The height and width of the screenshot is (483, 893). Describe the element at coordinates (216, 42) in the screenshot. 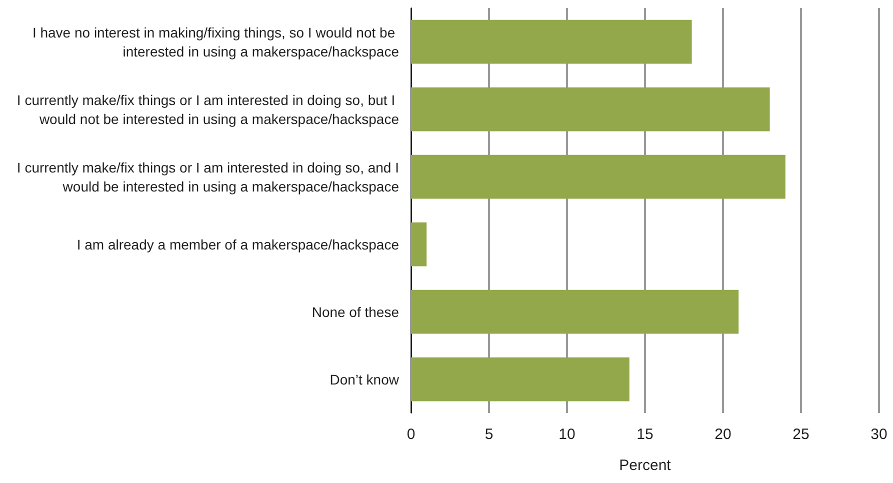

I see `y-tick-label: I have no interest in making/fixing things, so I would not be interested in using a makerspace/hackspace` at that location.